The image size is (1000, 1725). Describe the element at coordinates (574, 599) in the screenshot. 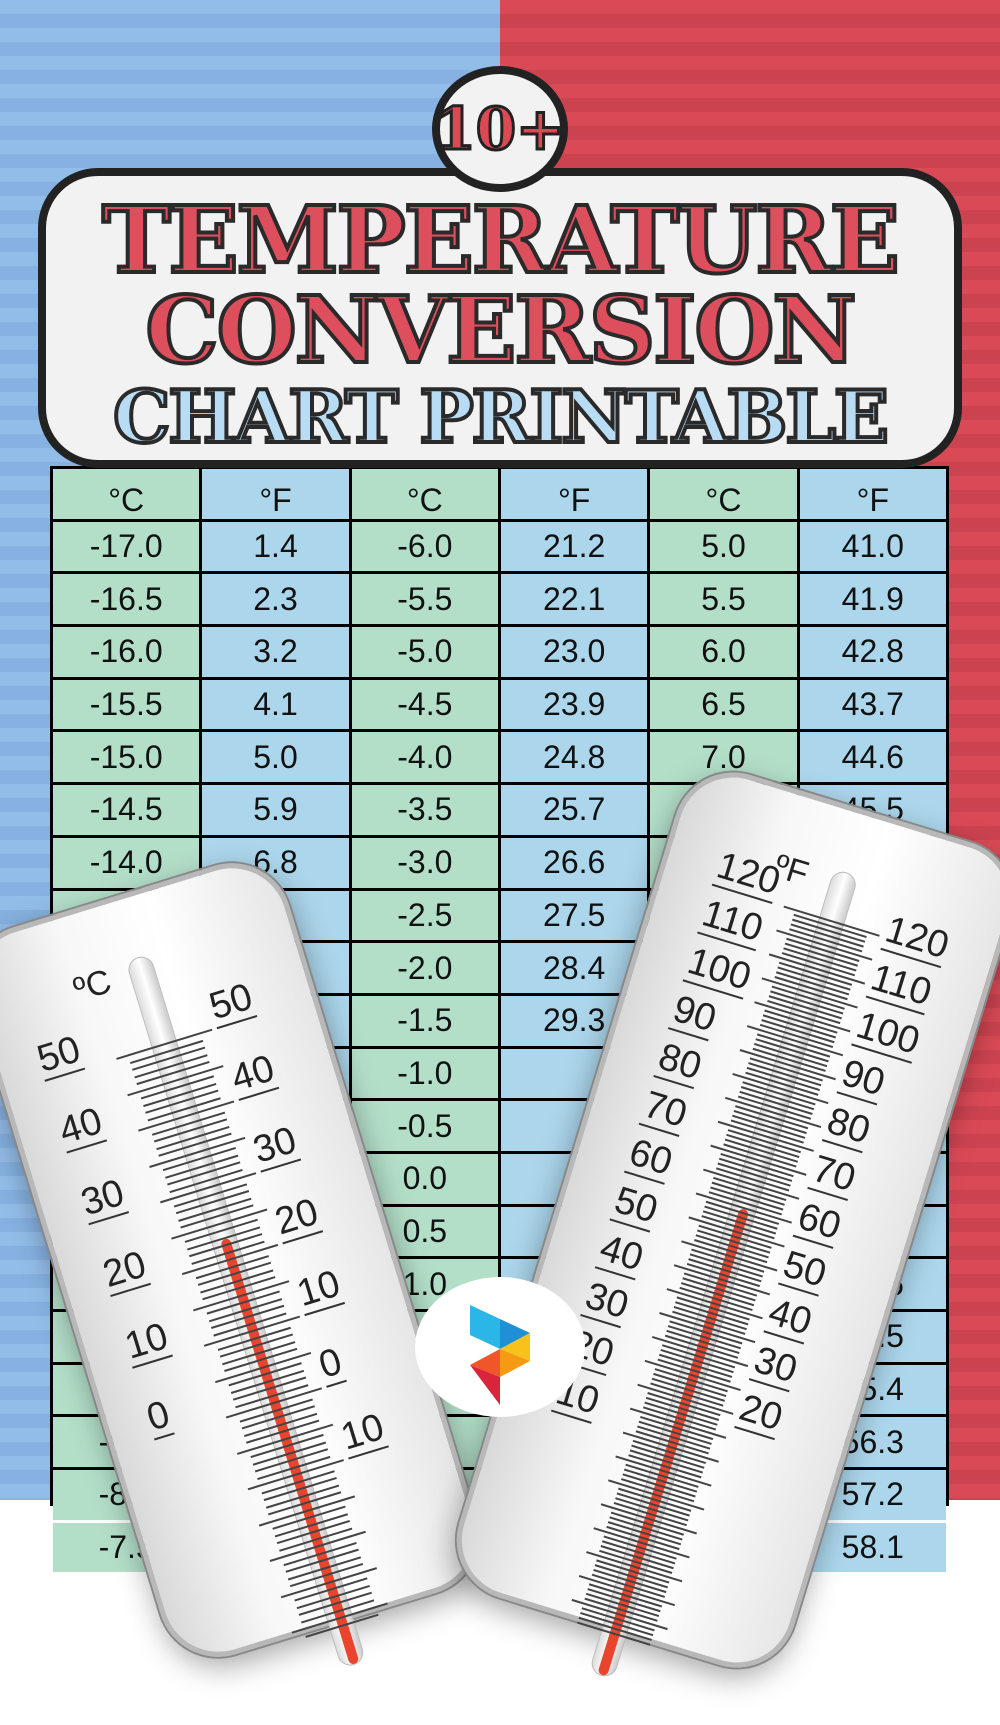

I see `fahrenheit-cell: 22.1` at that location.